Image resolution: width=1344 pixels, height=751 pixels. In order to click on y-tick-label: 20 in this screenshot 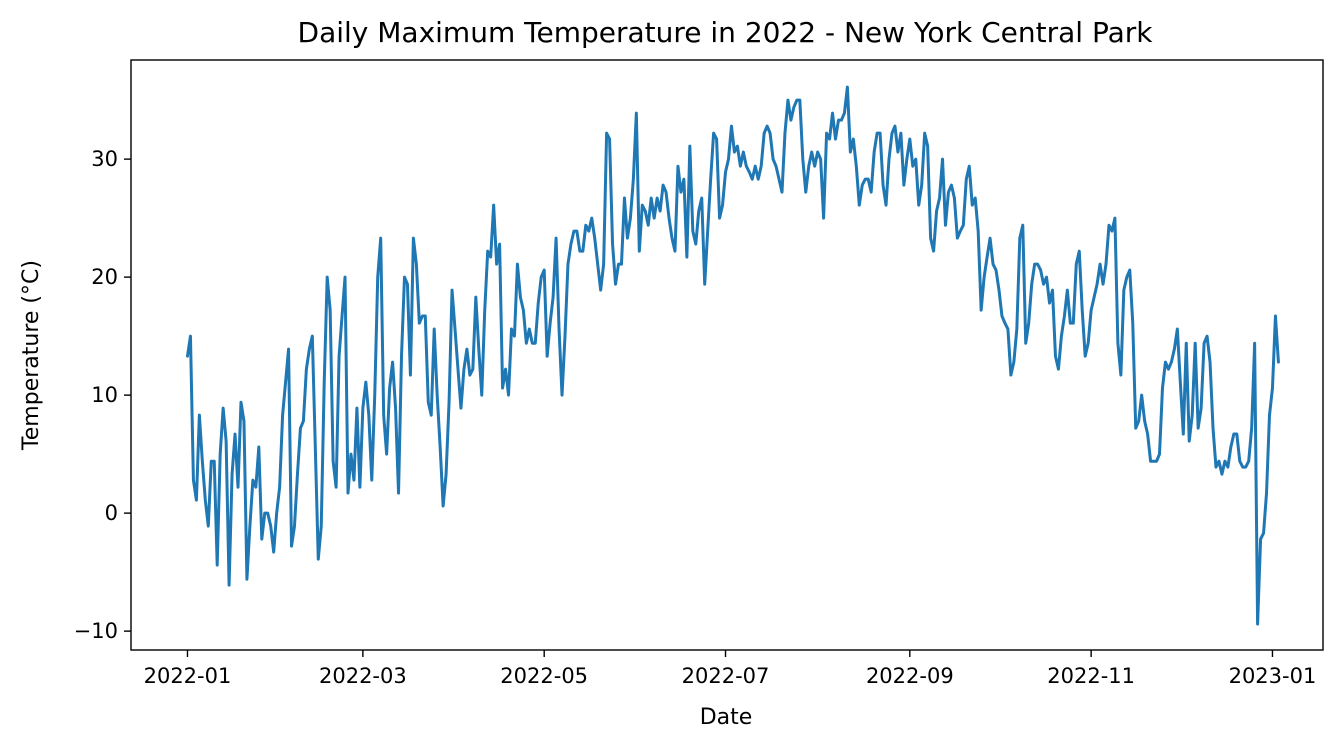, I will do `click(104, 277)`.